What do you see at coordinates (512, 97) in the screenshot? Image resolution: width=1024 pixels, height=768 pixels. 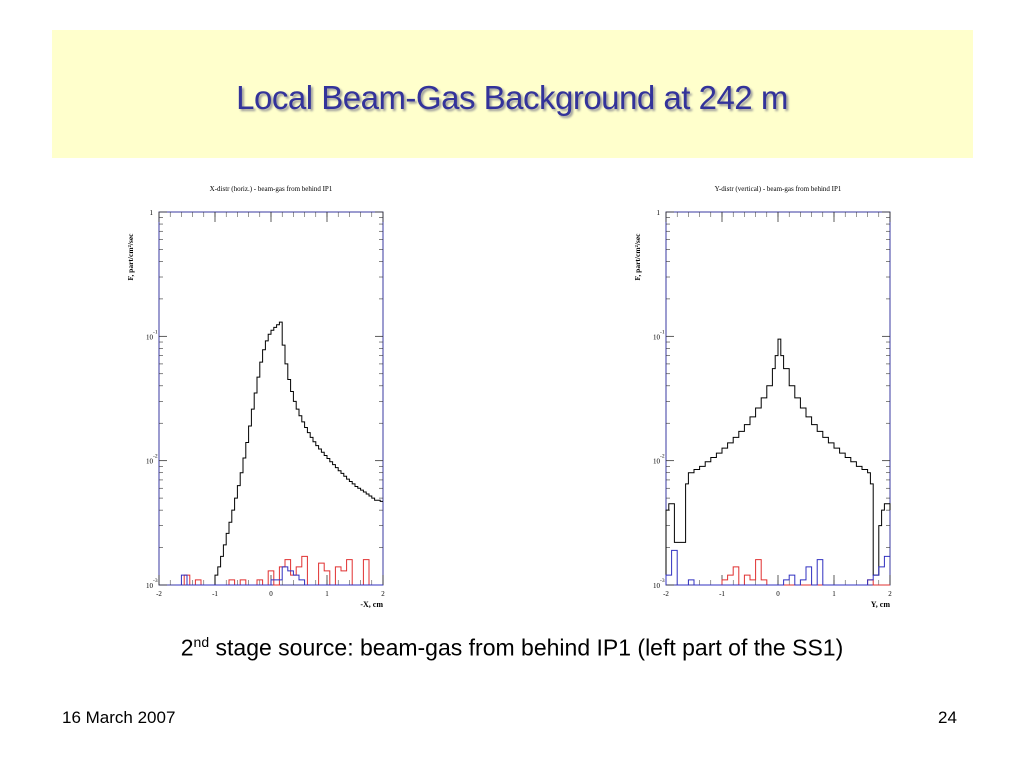 I see `slide-title: Local Beam-Gas Background at 242 m` at bounding box center [512, 97].